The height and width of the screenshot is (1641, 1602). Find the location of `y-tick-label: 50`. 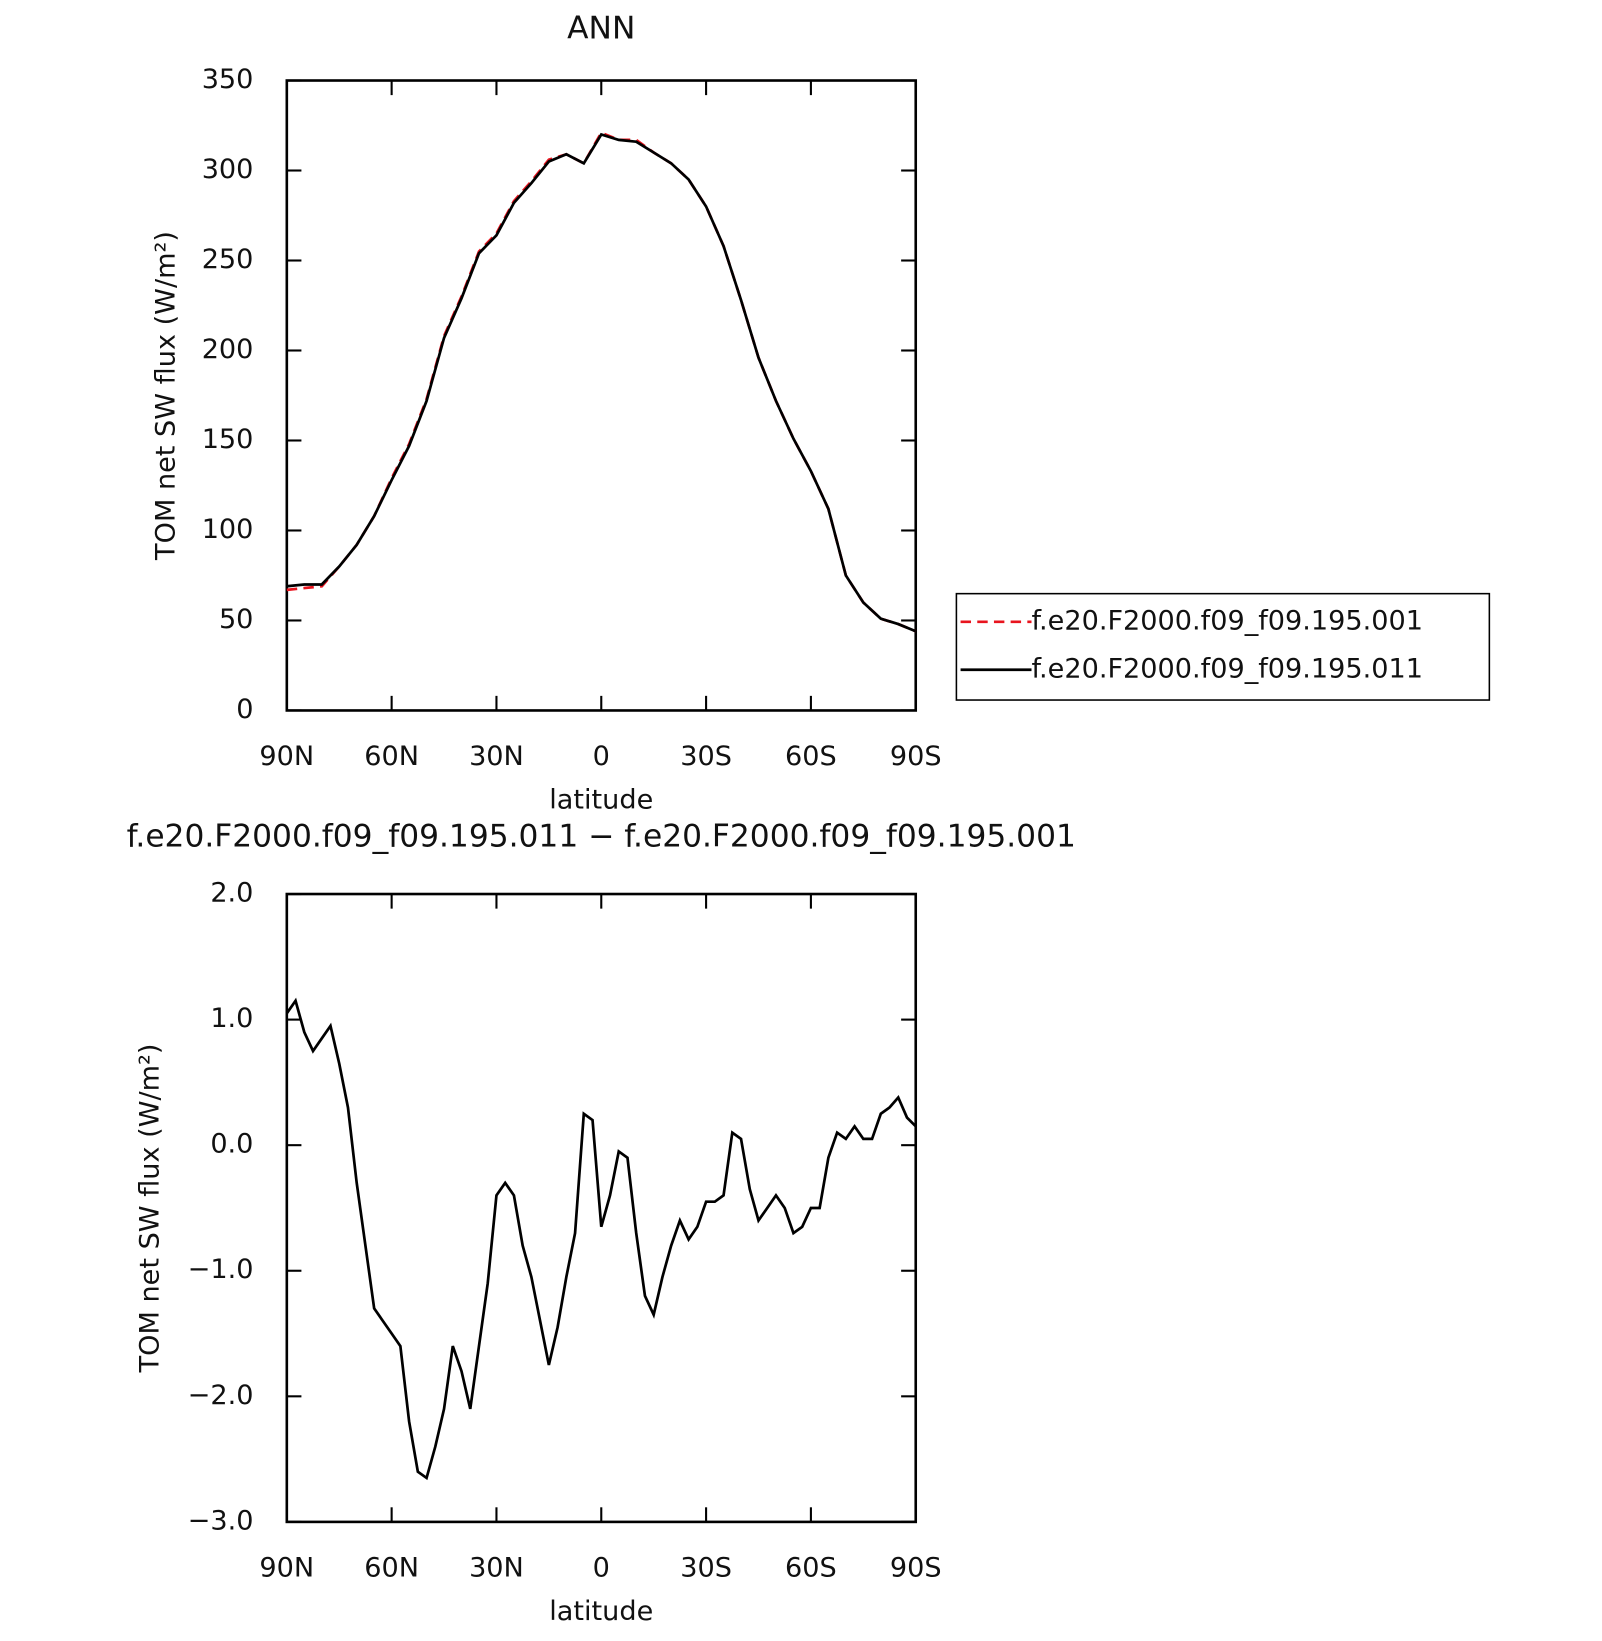

y-tick-label: 50 is located at coordinates (236, 619).